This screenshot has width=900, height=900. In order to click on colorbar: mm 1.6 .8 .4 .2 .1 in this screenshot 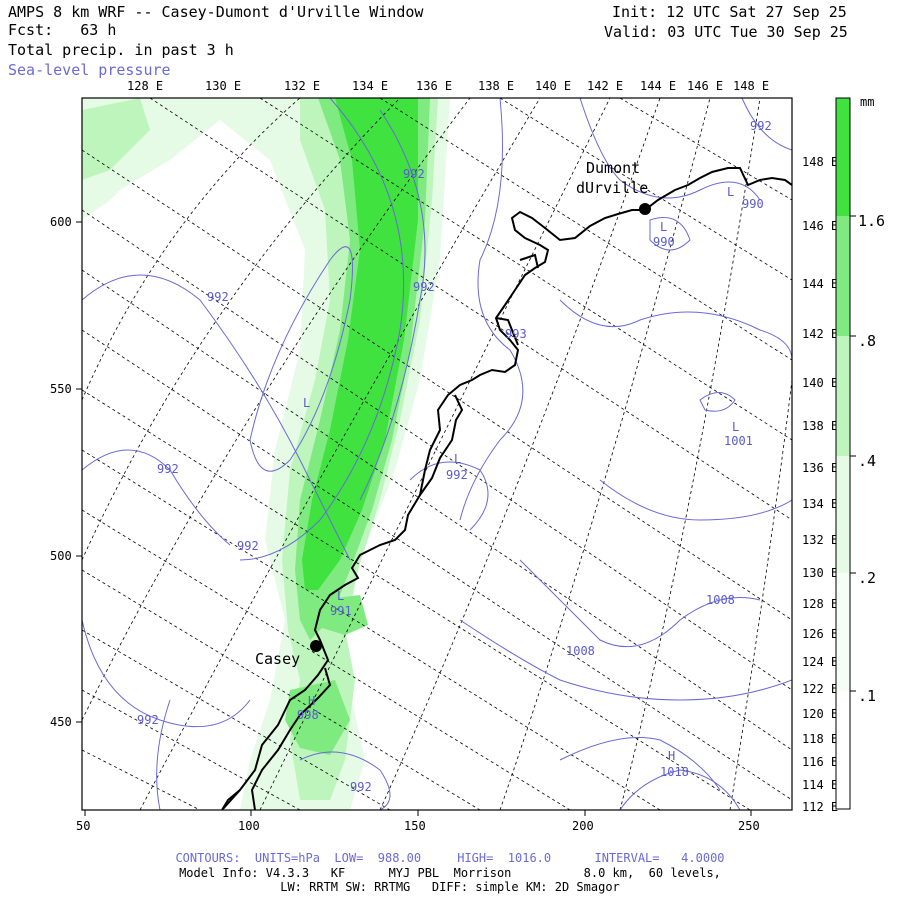, I will do `click(860, 452)`.